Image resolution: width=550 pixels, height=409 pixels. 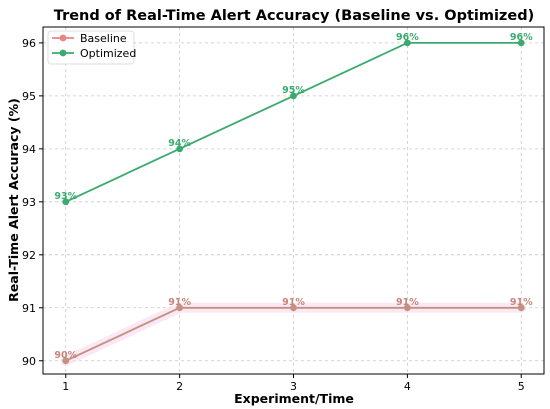 I want to click on legend: Baseline Optimized, so click(x=91, y=47).